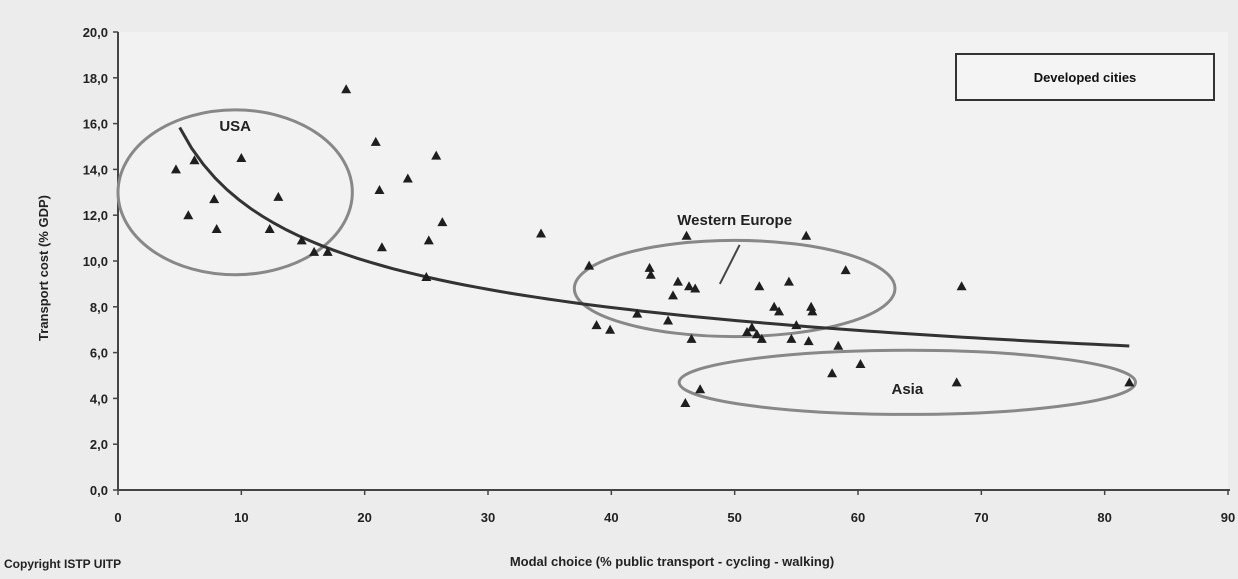 The height and width of the screenshot is (579, 1238). Describe the element at coordinates (99, 398) in the screenshot. I see `y-tick-label: 4,0` at that location.